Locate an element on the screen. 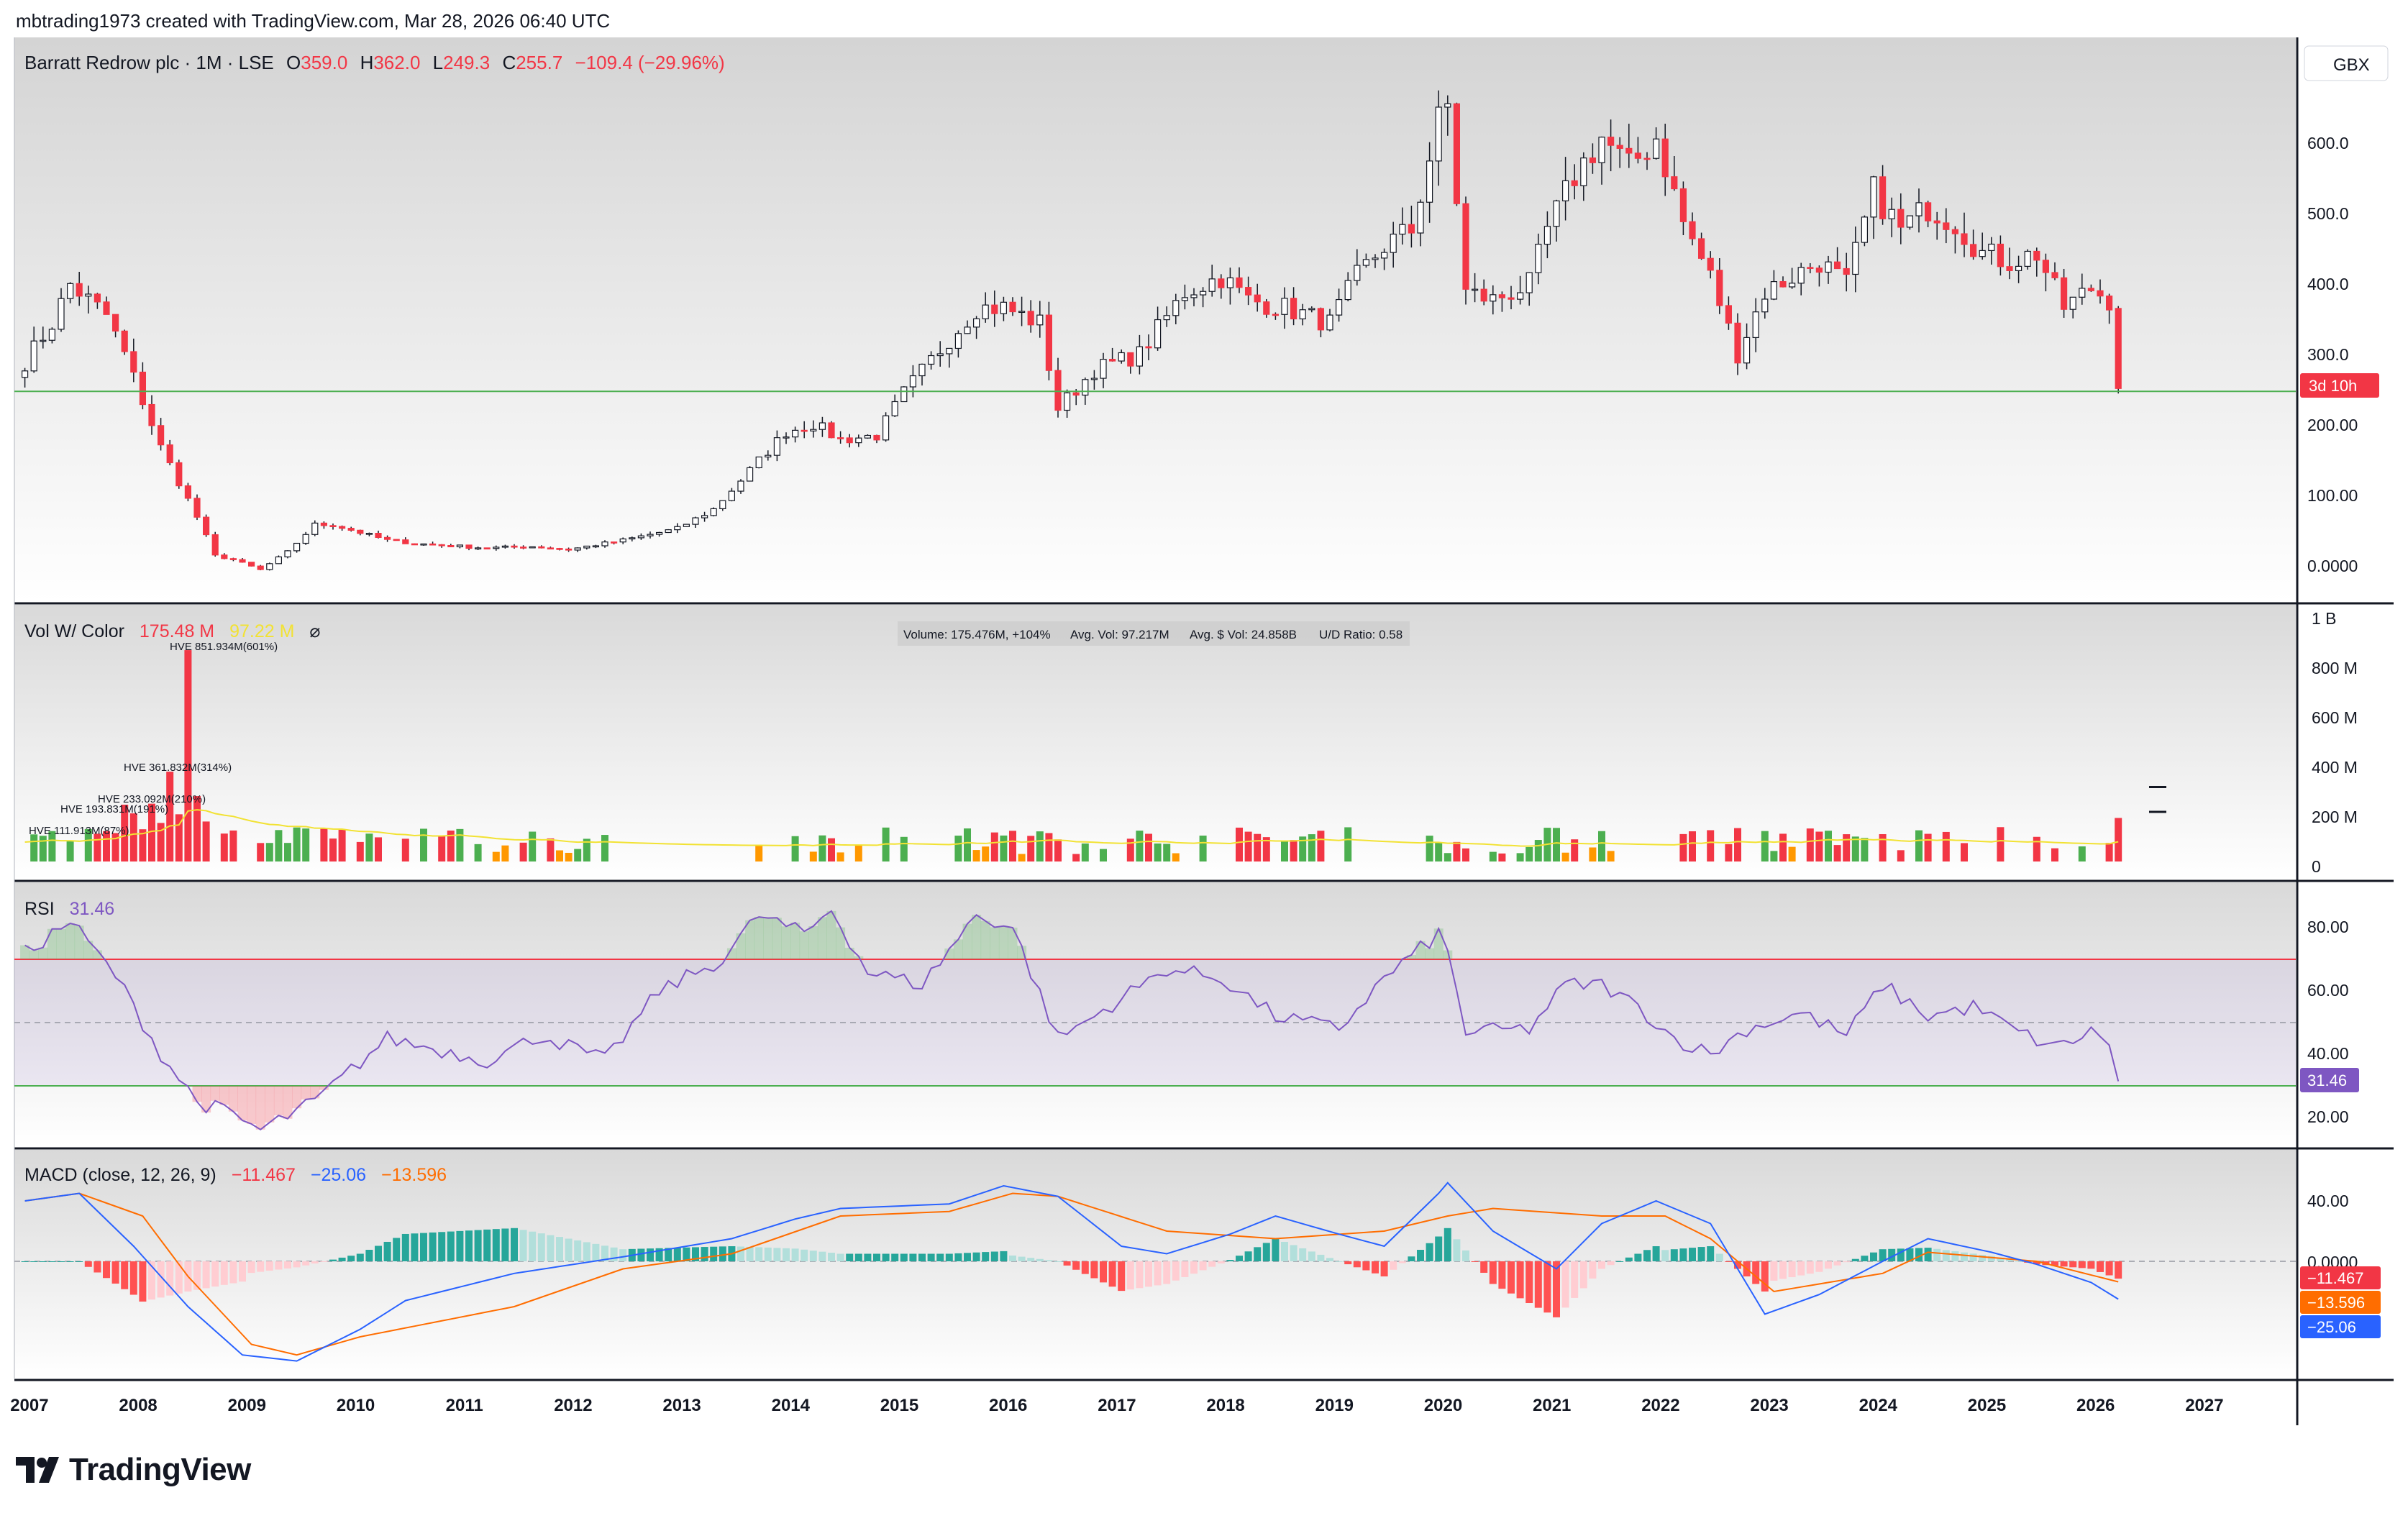 Image resolution: width=2408 pixels, height=1513 pixels. macd-line-badge is located at coordinates (2340, 1326).